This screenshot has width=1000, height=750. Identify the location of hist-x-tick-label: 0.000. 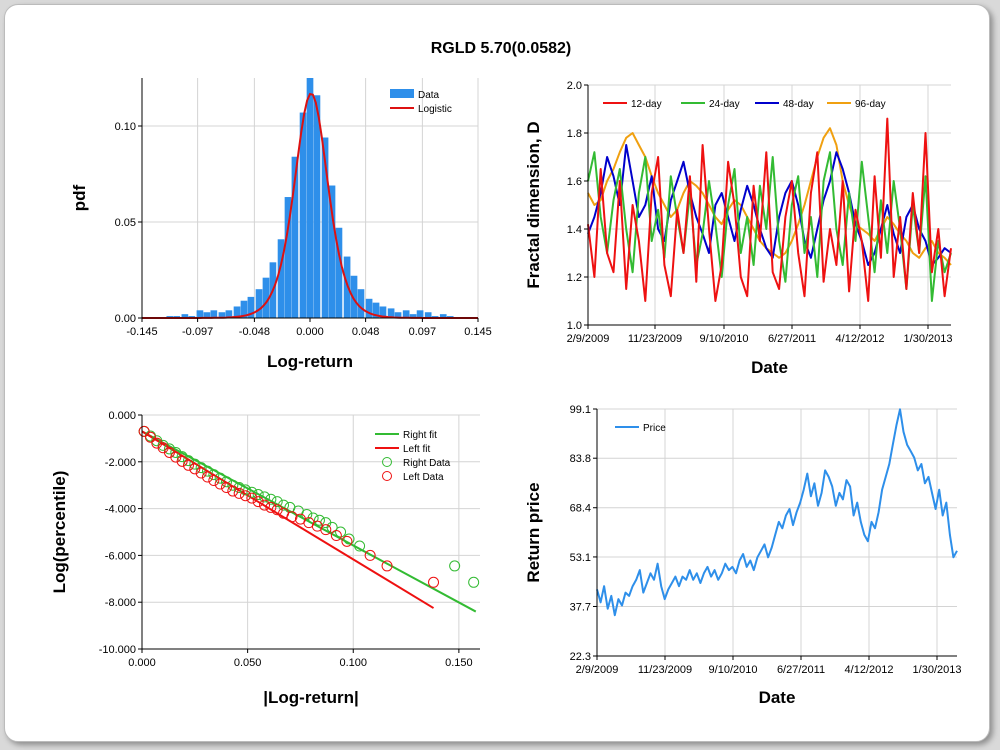
(310, 332).